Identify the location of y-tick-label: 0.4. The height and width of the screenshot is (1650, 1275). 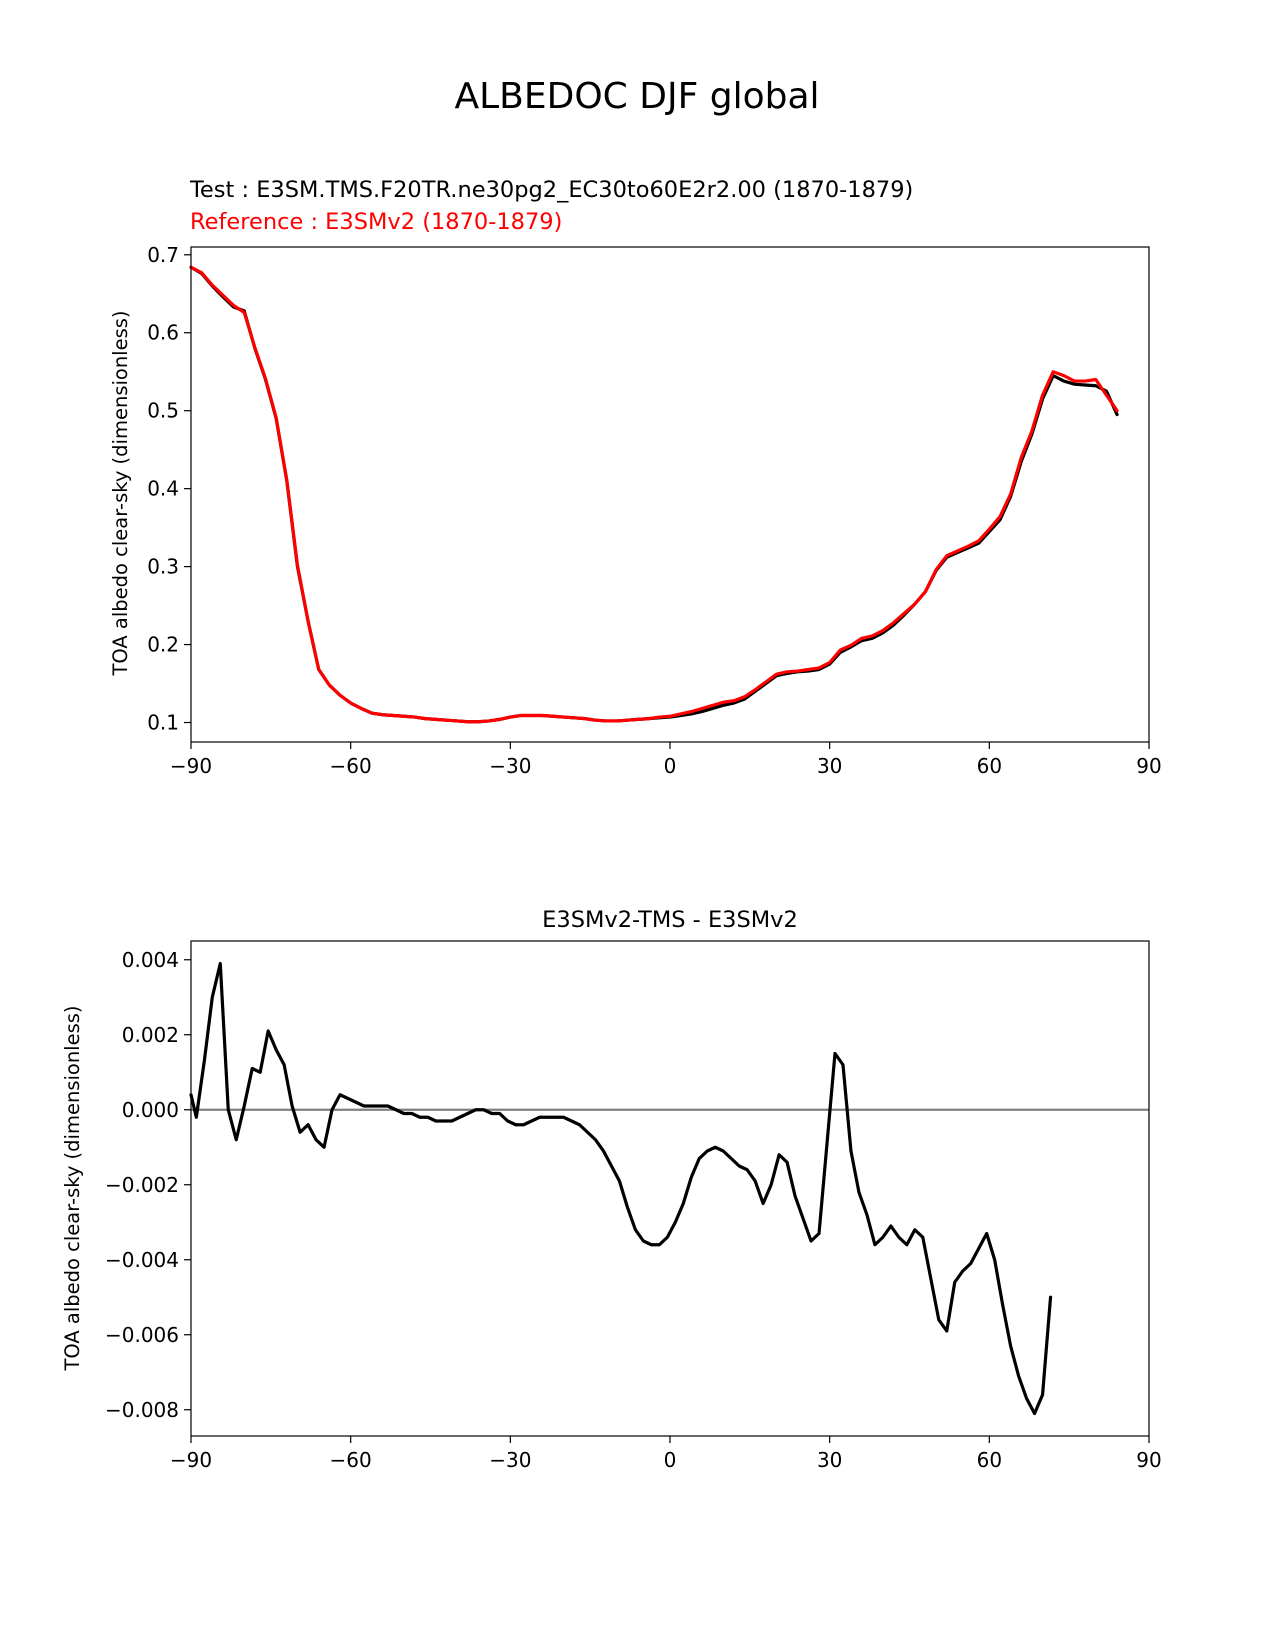
(163, 489).